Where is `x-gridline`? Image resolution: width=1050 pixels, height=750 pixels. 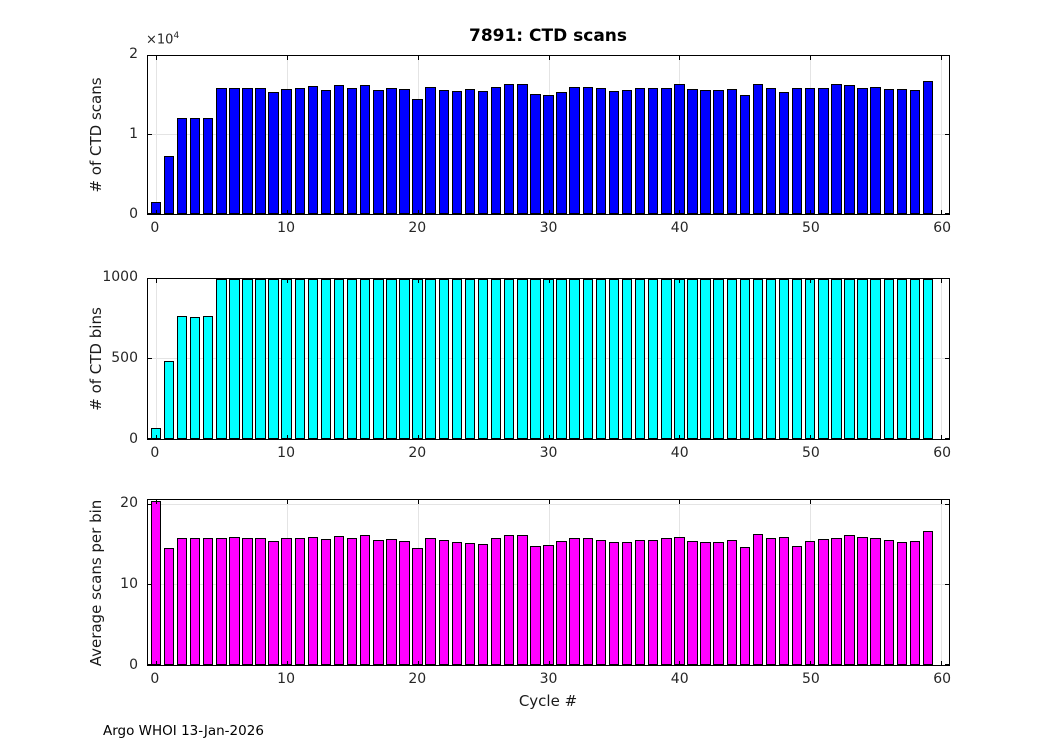
x-gridline is located at coordinates (942, 359).